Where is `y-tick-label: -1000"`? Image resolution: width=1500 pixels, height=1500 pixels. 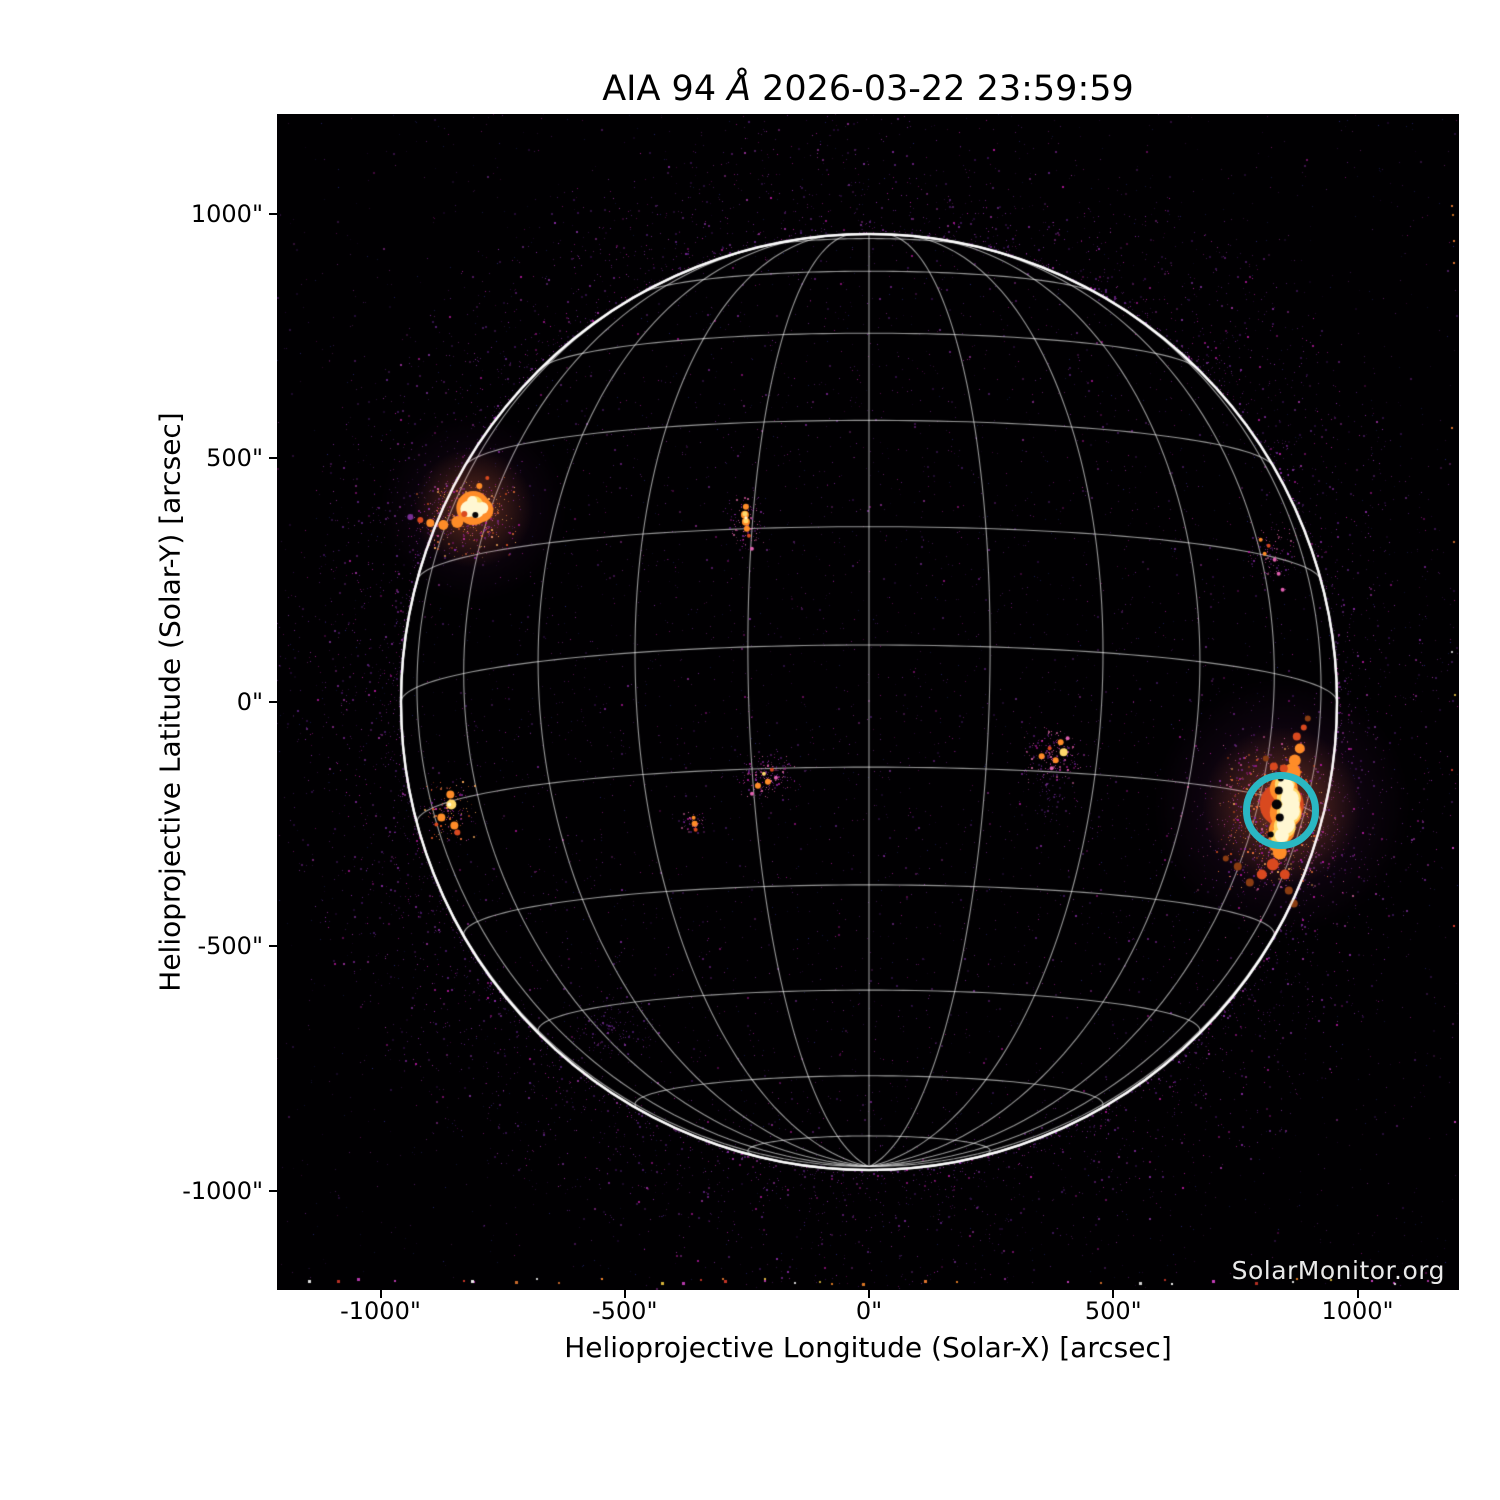 y-tick-label: -1000" is located at coordinates (222, 1190).